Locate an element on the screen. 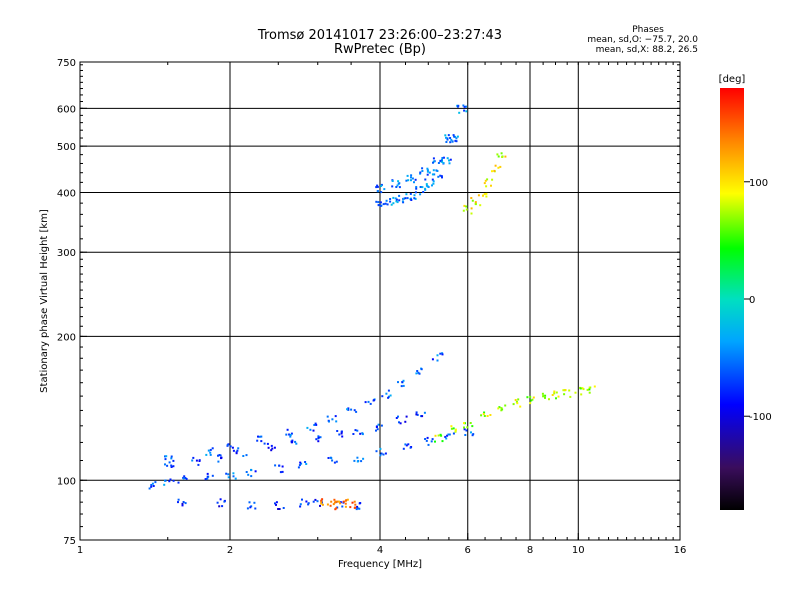 This screenshot has height=600, width=800. y-tick-label: 500 is located at coordinates (66, 147).